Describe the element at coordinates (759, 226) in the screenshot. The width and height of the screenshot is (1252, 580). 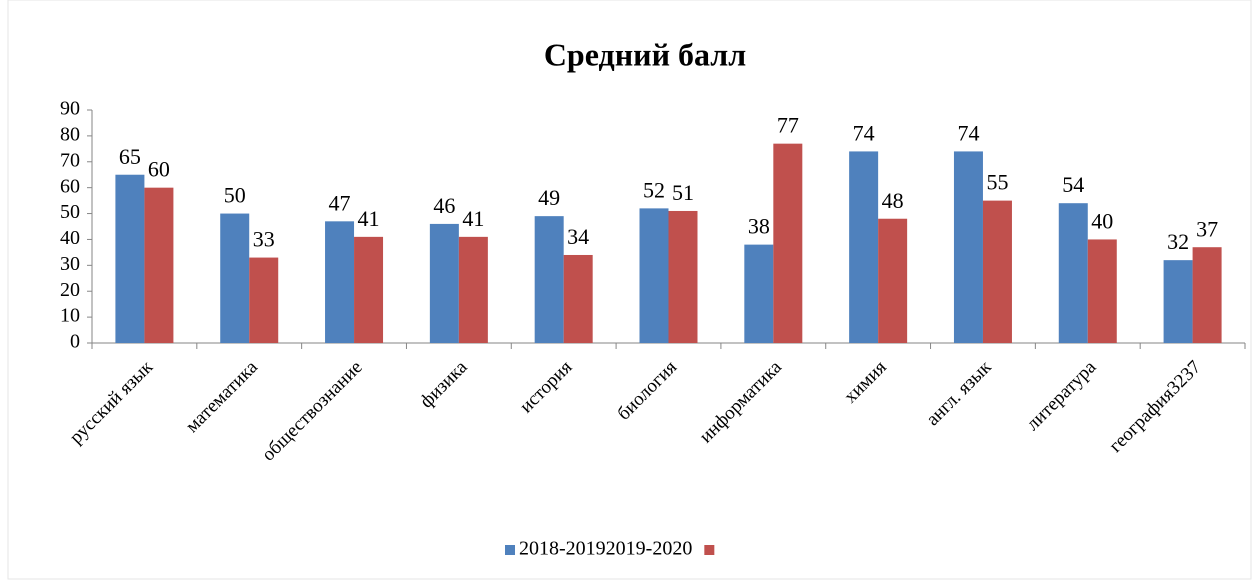
I see `value-label: 38` at that location.